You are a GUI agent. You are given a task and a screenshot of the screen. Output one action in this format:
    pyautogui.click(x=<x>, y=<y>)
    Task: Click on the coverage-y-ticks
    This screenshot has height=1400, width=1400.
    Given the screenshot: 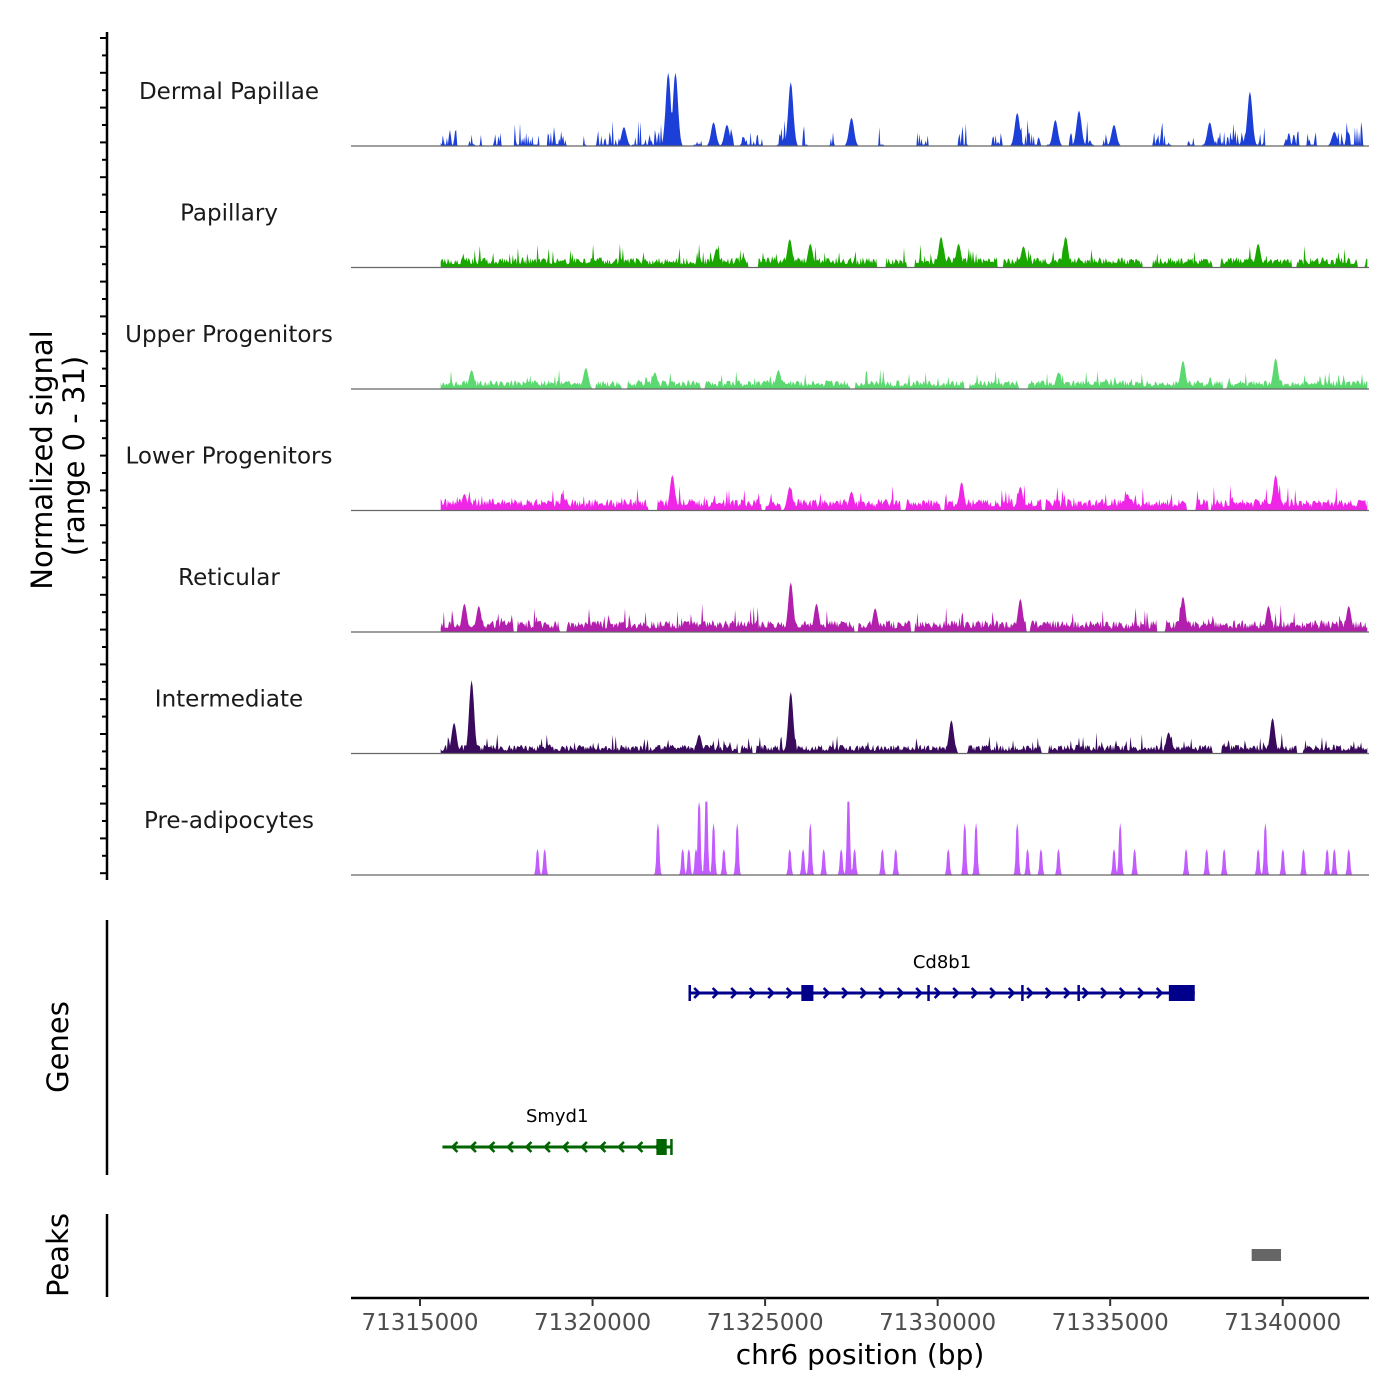 What is the action you would take?
    pyautogui.click(x=103, y=456)
    